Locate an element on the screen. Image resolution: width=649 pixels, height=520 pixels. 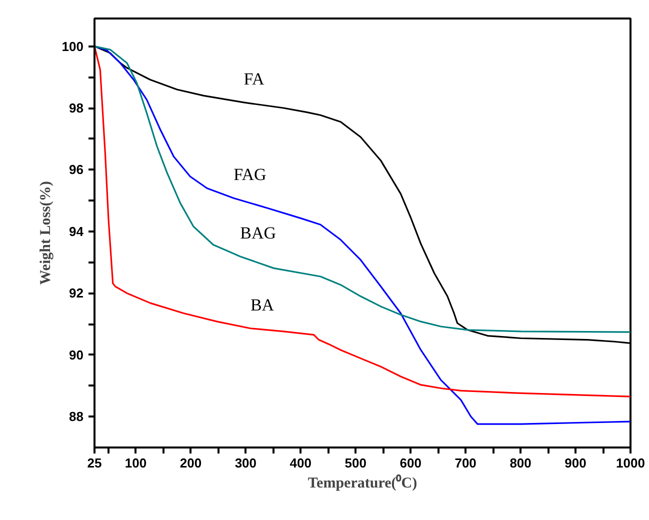
y-tick-label: 88 is located at coordinates (76, 416).